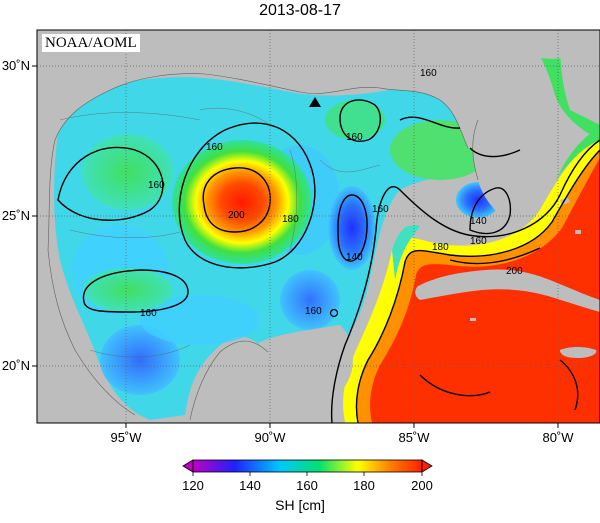 Image resolution: width=600 pixels, height=523 pixels. Describe the element at coordinates (315, 102) in the screenshot. I see `triangle-marker-icon` at that location.